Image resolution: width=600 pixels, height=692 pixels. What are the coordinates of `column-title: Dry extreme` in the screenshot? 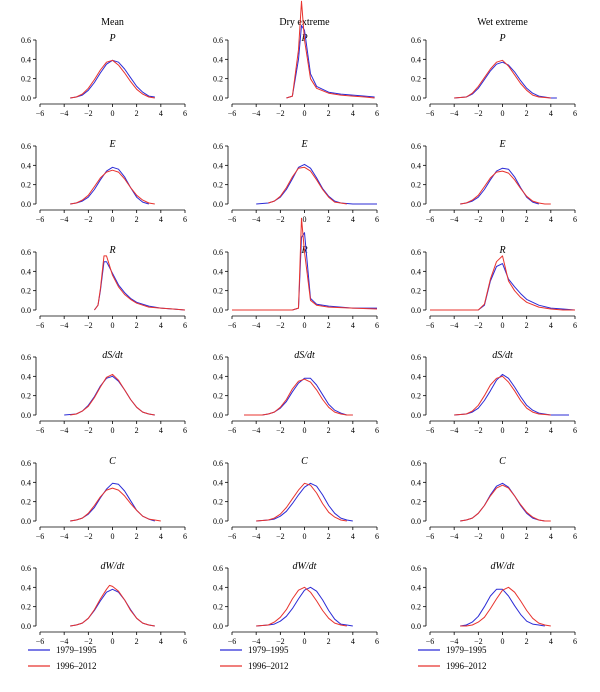 It's located at (304, 22).